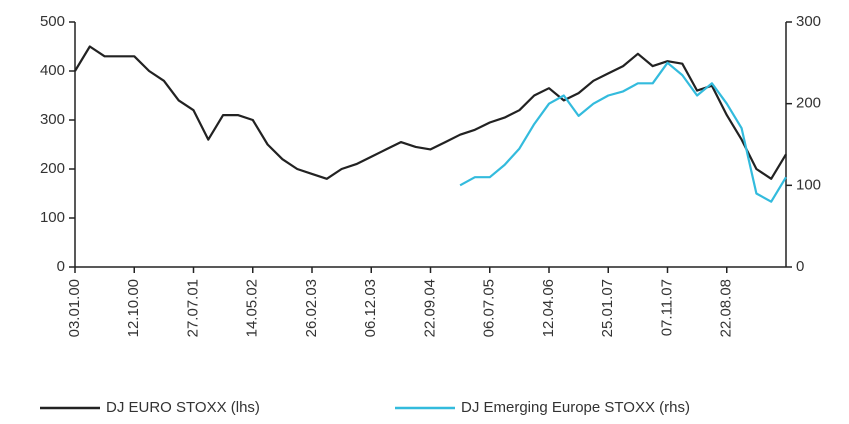  I want to click on y-tick-label: 300, so click(52, 119).